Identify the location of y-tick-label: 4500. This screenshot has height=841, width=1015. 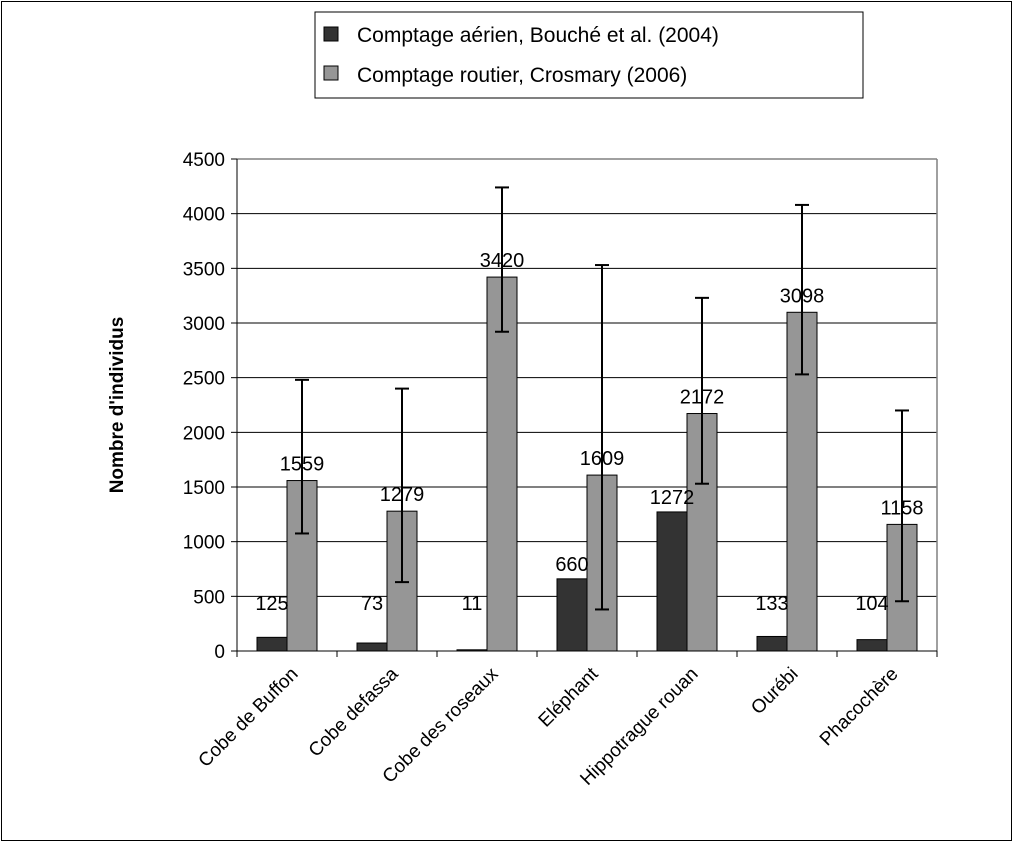
(204, 160).